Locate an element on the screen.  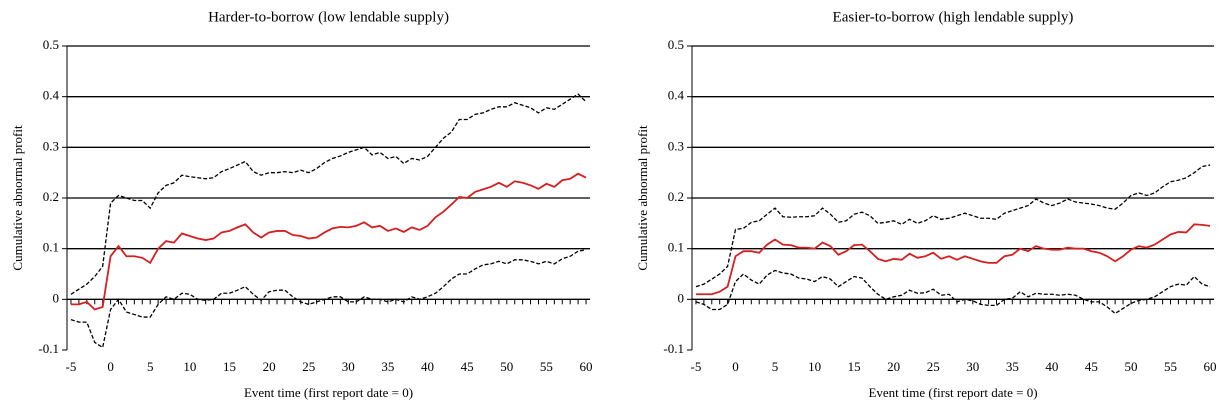
chart-title: Easier-to-borrow (high lendable supply) is located at coordinates (953, 17).